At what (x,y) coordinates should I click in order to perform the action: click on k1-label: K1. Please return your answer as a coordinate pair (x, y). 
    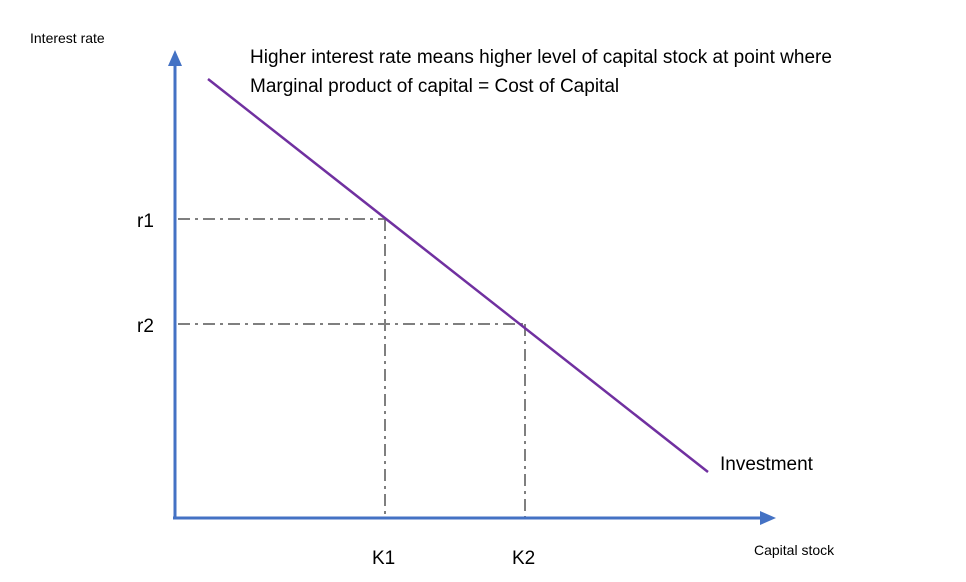
    Looking at the image, I should click on (383, 558).